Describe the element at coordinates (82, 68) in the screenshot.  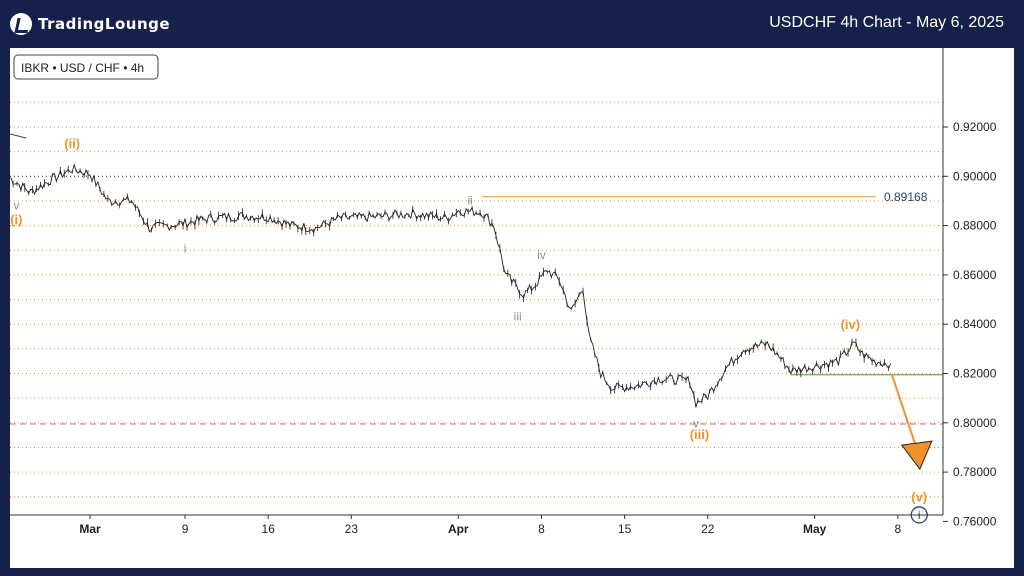
I see `symbol-badge-text: IBKR • USD / CHF • 4h` at that location.